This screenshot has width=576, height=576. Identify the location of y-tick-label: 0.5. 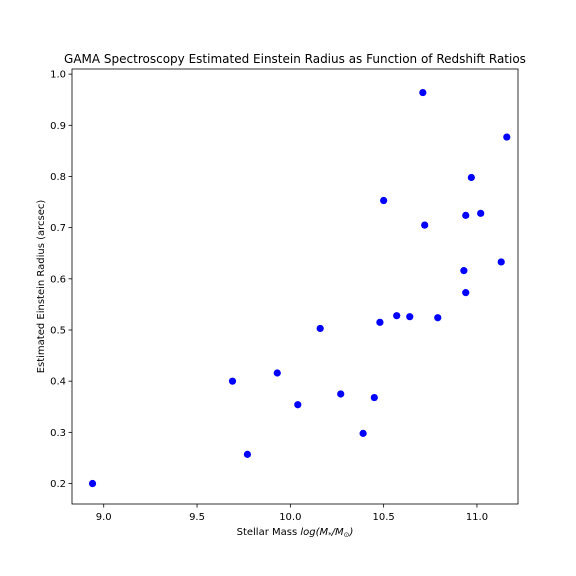
(58, 331).